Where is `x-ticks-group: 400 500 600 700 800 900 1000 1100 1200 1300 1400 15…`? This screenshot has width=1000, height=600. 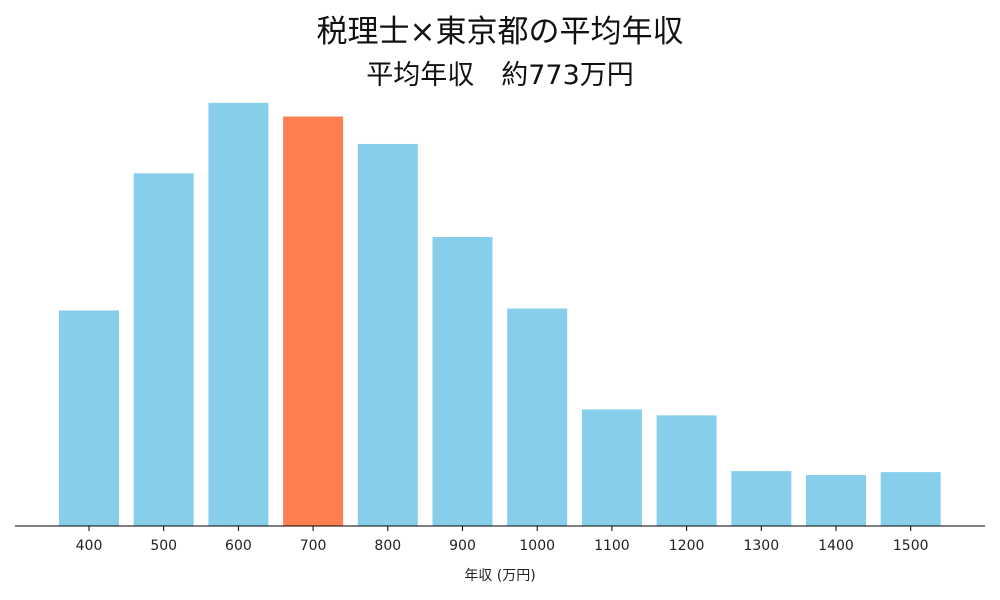
x-ticks-group: 400 500 600 700 800 900 1000 1100 1200 1300 1400 15… is located at coordinates (502, 540).